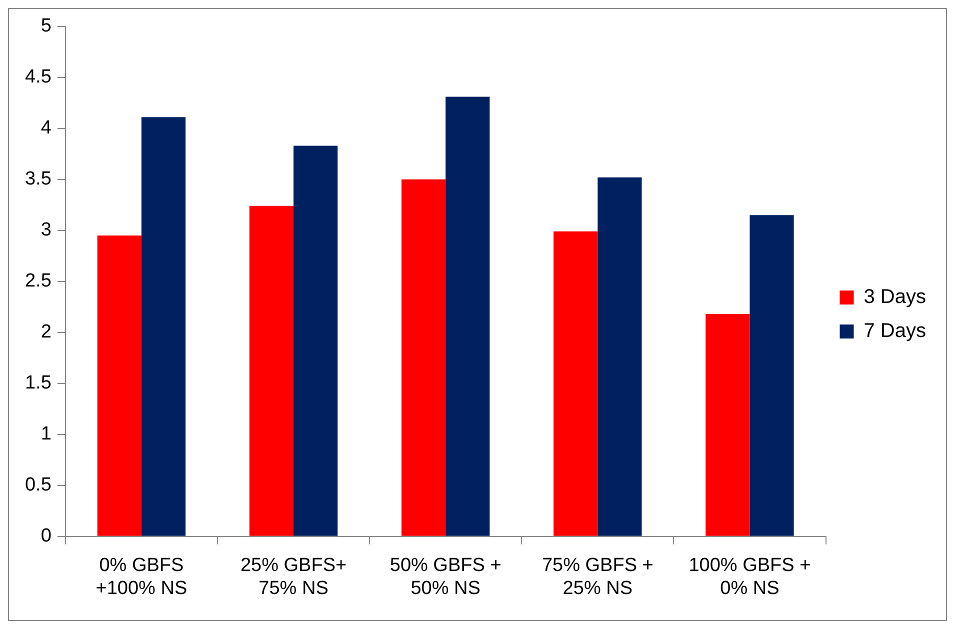 This screenshot has height=627, width=955. Describe the element at coordinates (46, 332) in the screenshot. I see `y-tick-label: 2` at that location.